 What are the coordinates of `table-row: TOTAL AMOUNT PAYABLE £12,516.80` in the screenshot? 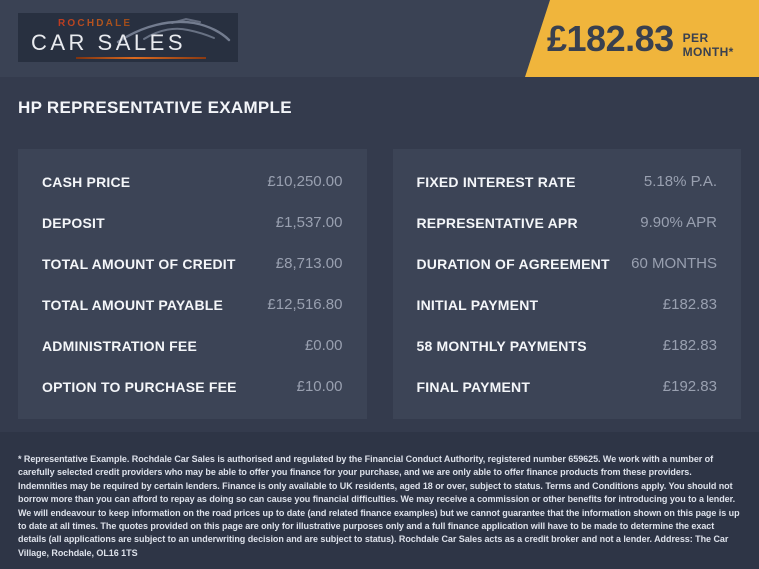 It's located at (192, 304).